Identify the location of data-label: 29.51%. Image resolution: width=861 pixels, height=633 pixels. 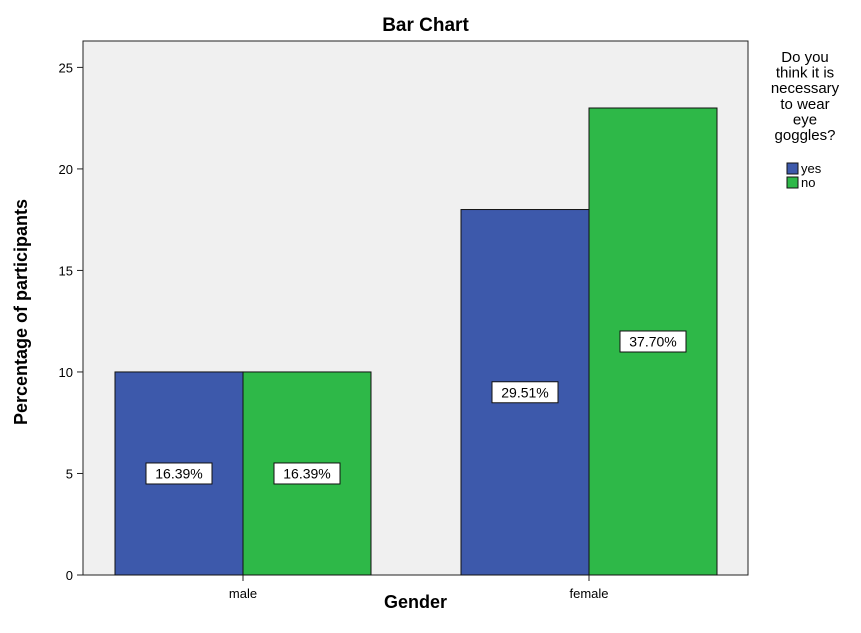
(524, 392).